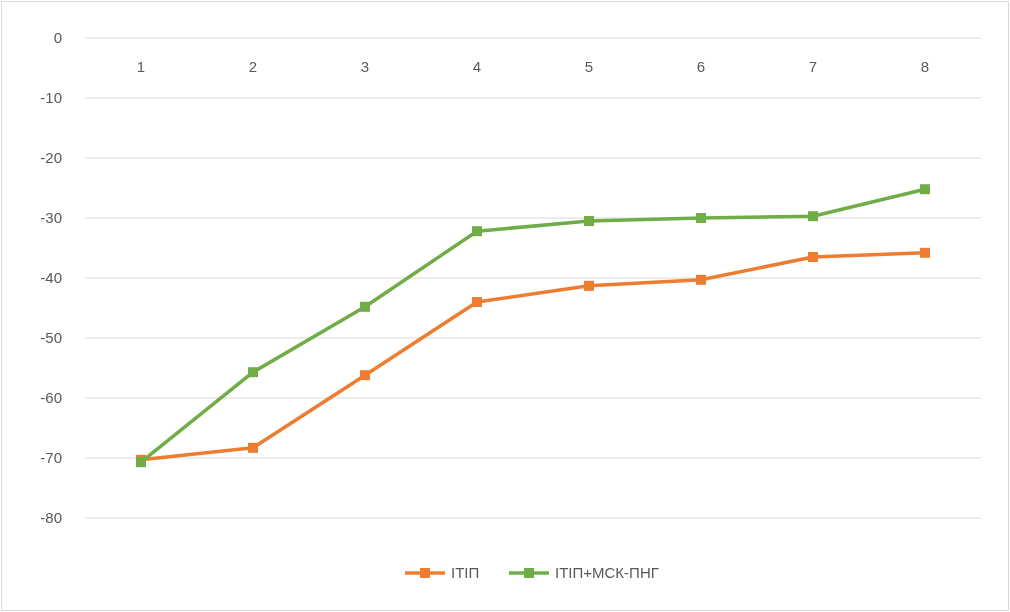 This screenshot has width=1010, height=612. Describe the element at coordinates (253, 66) in the screenshot. I see `x-tick-label: 2` at that location.